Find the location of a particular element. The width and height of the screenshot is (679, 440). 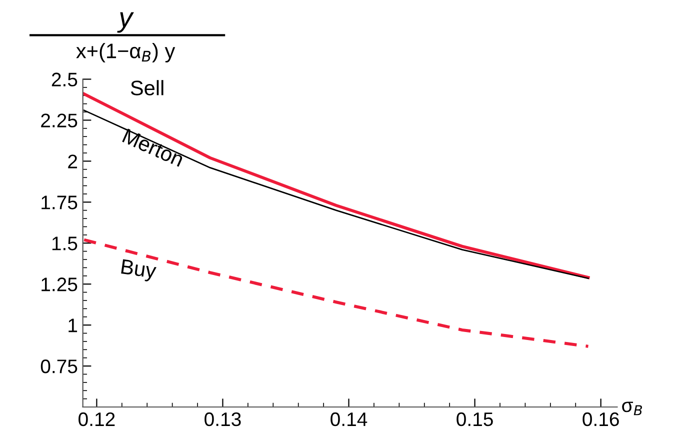

y-tick-label: 1 is located at coordinates (73, 325).